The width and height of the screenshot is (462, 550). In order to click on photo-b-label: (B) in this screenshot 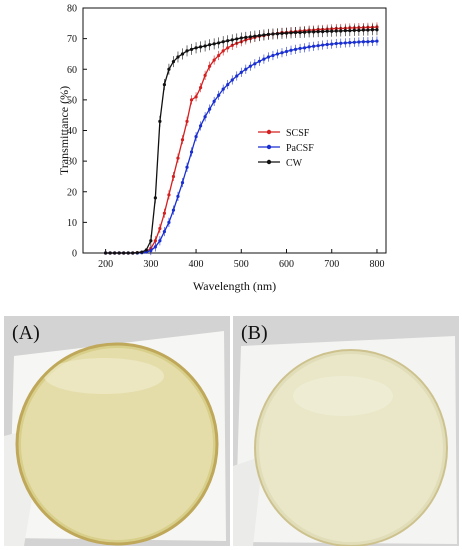, I will do `click(254, 333)`.